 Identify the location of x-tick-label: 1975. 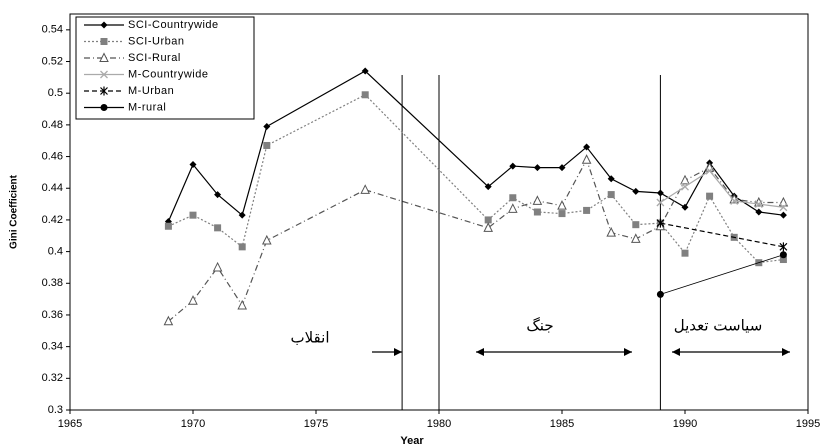
(316, 424).